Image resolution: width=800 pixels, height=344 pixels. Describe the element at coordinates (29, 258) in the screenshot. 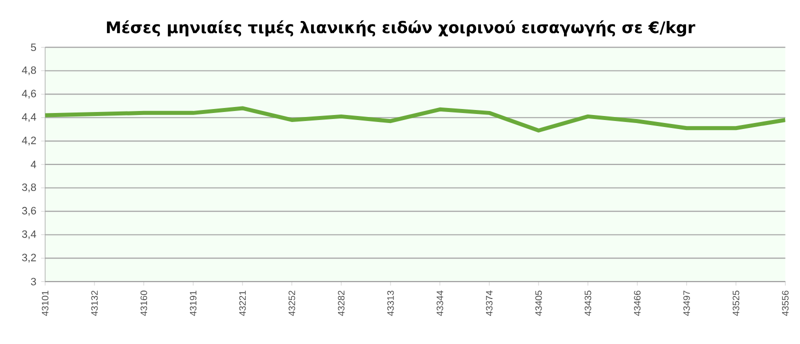

I see `y-tick-label: 3,2` at that location.